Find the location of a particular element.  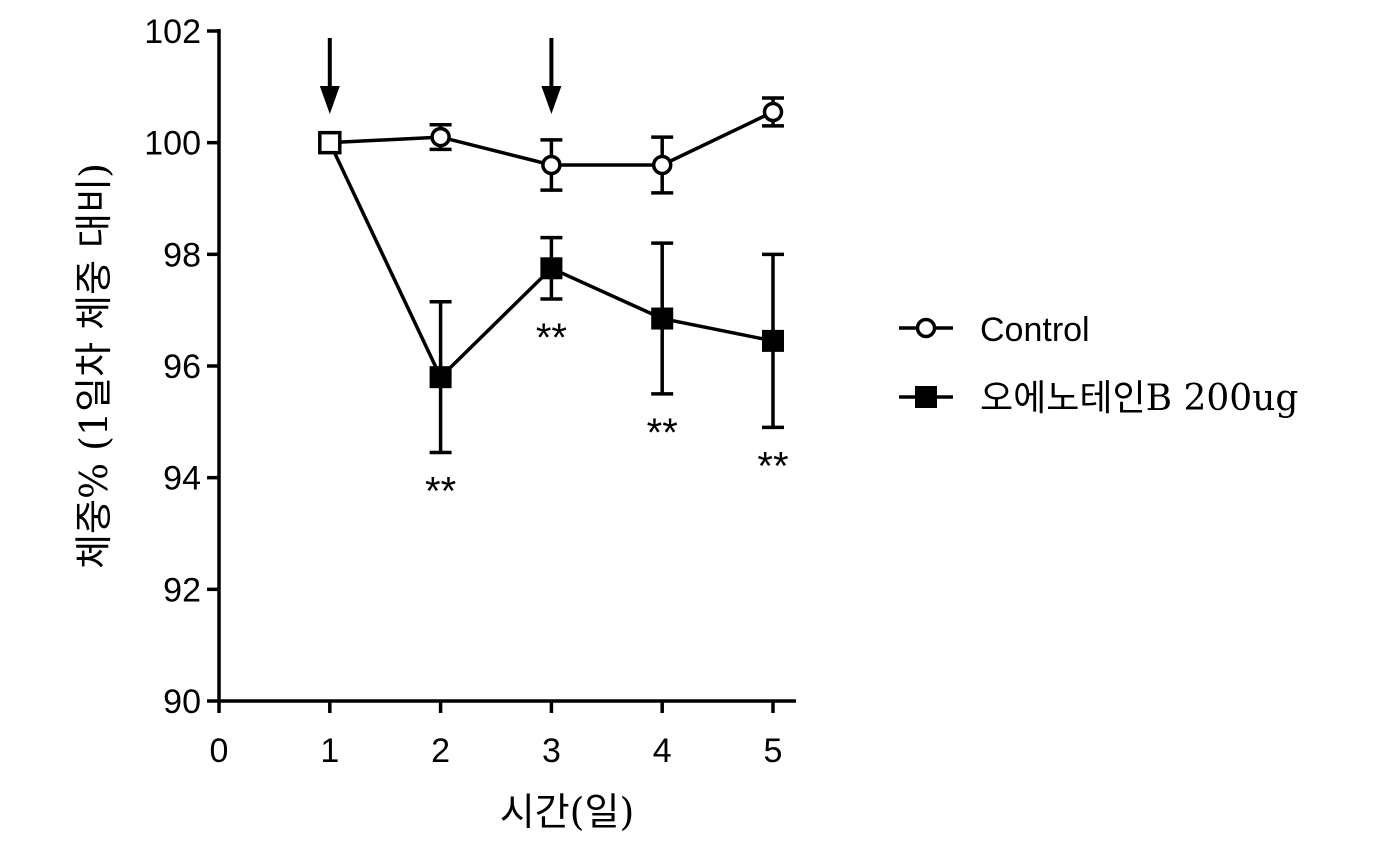

data-series is located at coordinates (551, 275).